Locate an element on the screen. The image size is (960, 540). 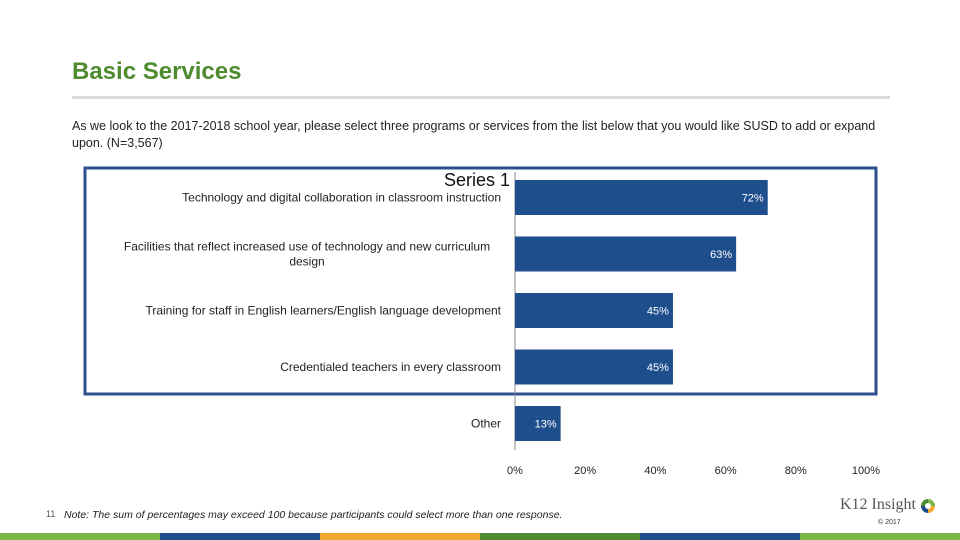
x-tick-label: 0% is located at coordinates (515, 471).